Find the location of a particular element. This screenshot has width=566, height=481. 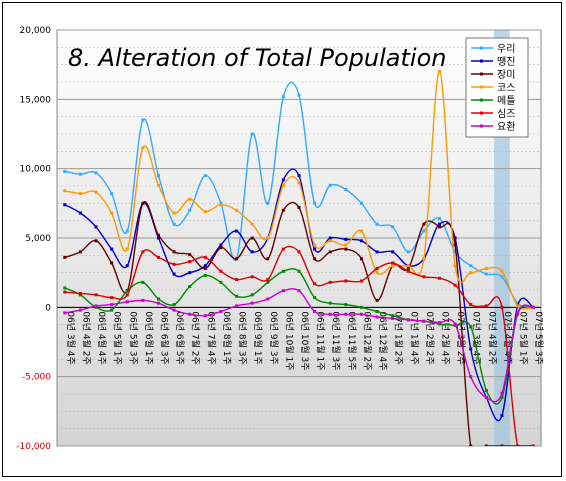

x-tick-label: 06년 7월 2주 is located at coordinates (196, 337).